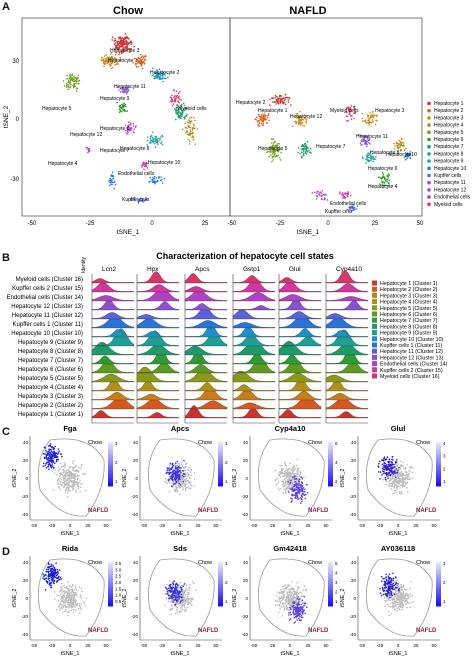 The height and width of the screenshot is (662, 474). I want to click on cell-points, so click(64, 470).